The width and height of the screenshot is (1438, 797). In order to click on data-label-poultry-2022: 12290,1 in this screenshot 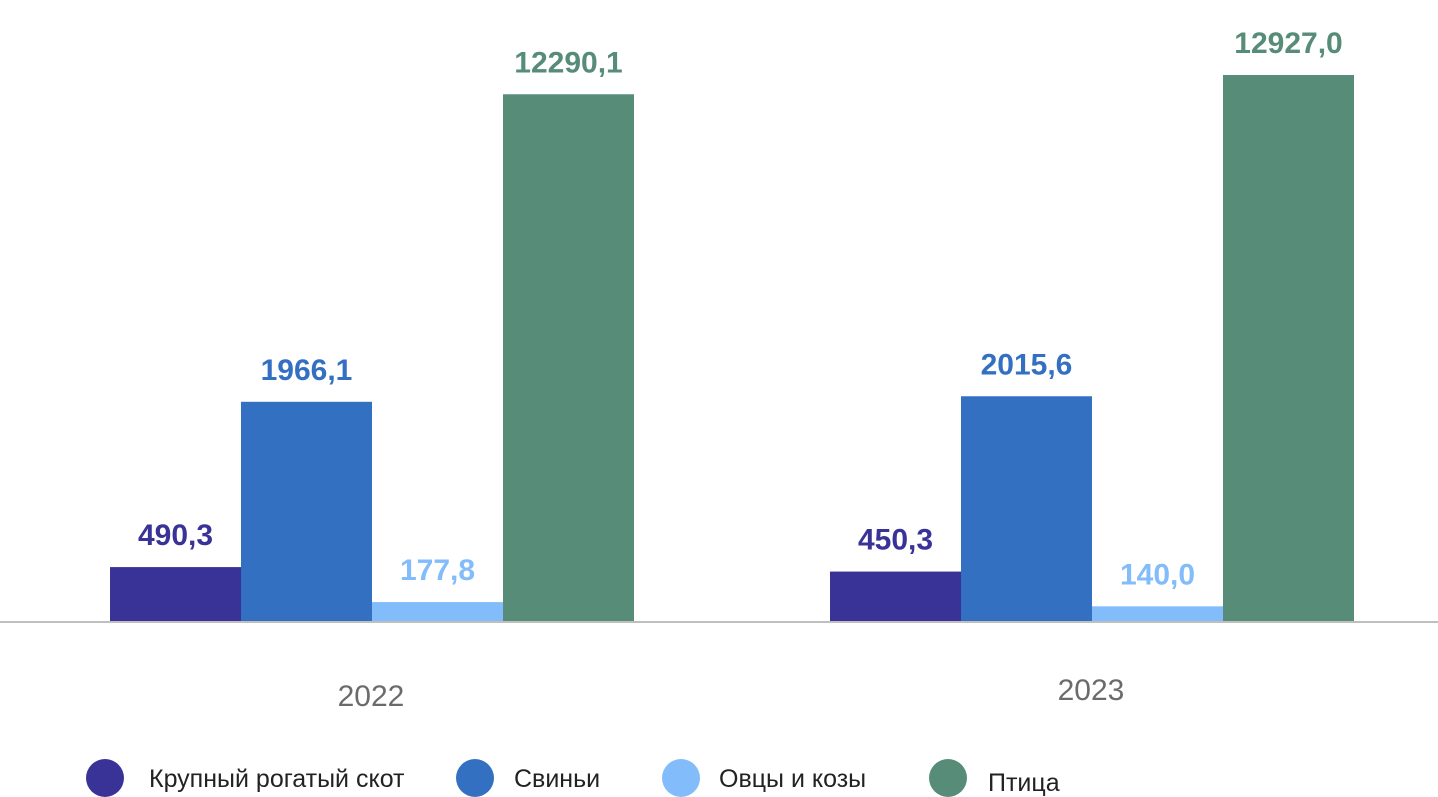, I will do `click(568, 62)`.